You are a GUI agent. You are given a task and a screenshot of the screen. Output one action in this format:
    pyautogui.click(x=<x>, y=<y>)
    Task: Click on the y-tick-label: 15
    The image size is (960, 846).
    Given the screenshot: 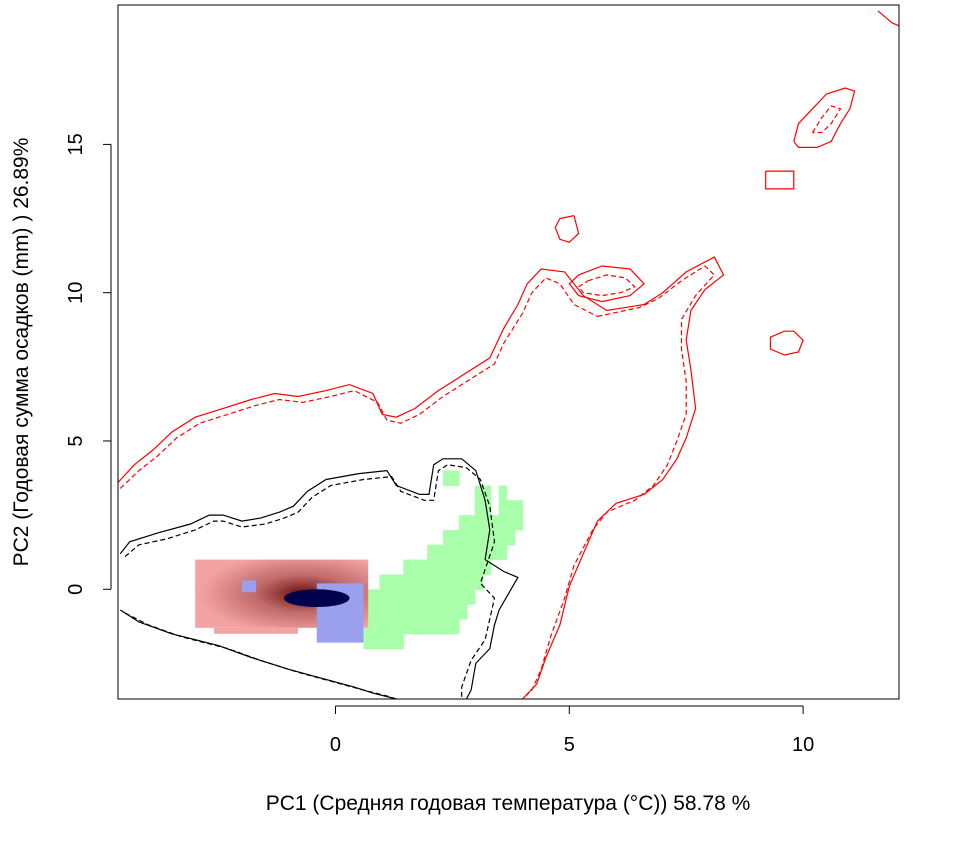 What is the action you would take?
    pyautogui.click(x=76, y=144)
    